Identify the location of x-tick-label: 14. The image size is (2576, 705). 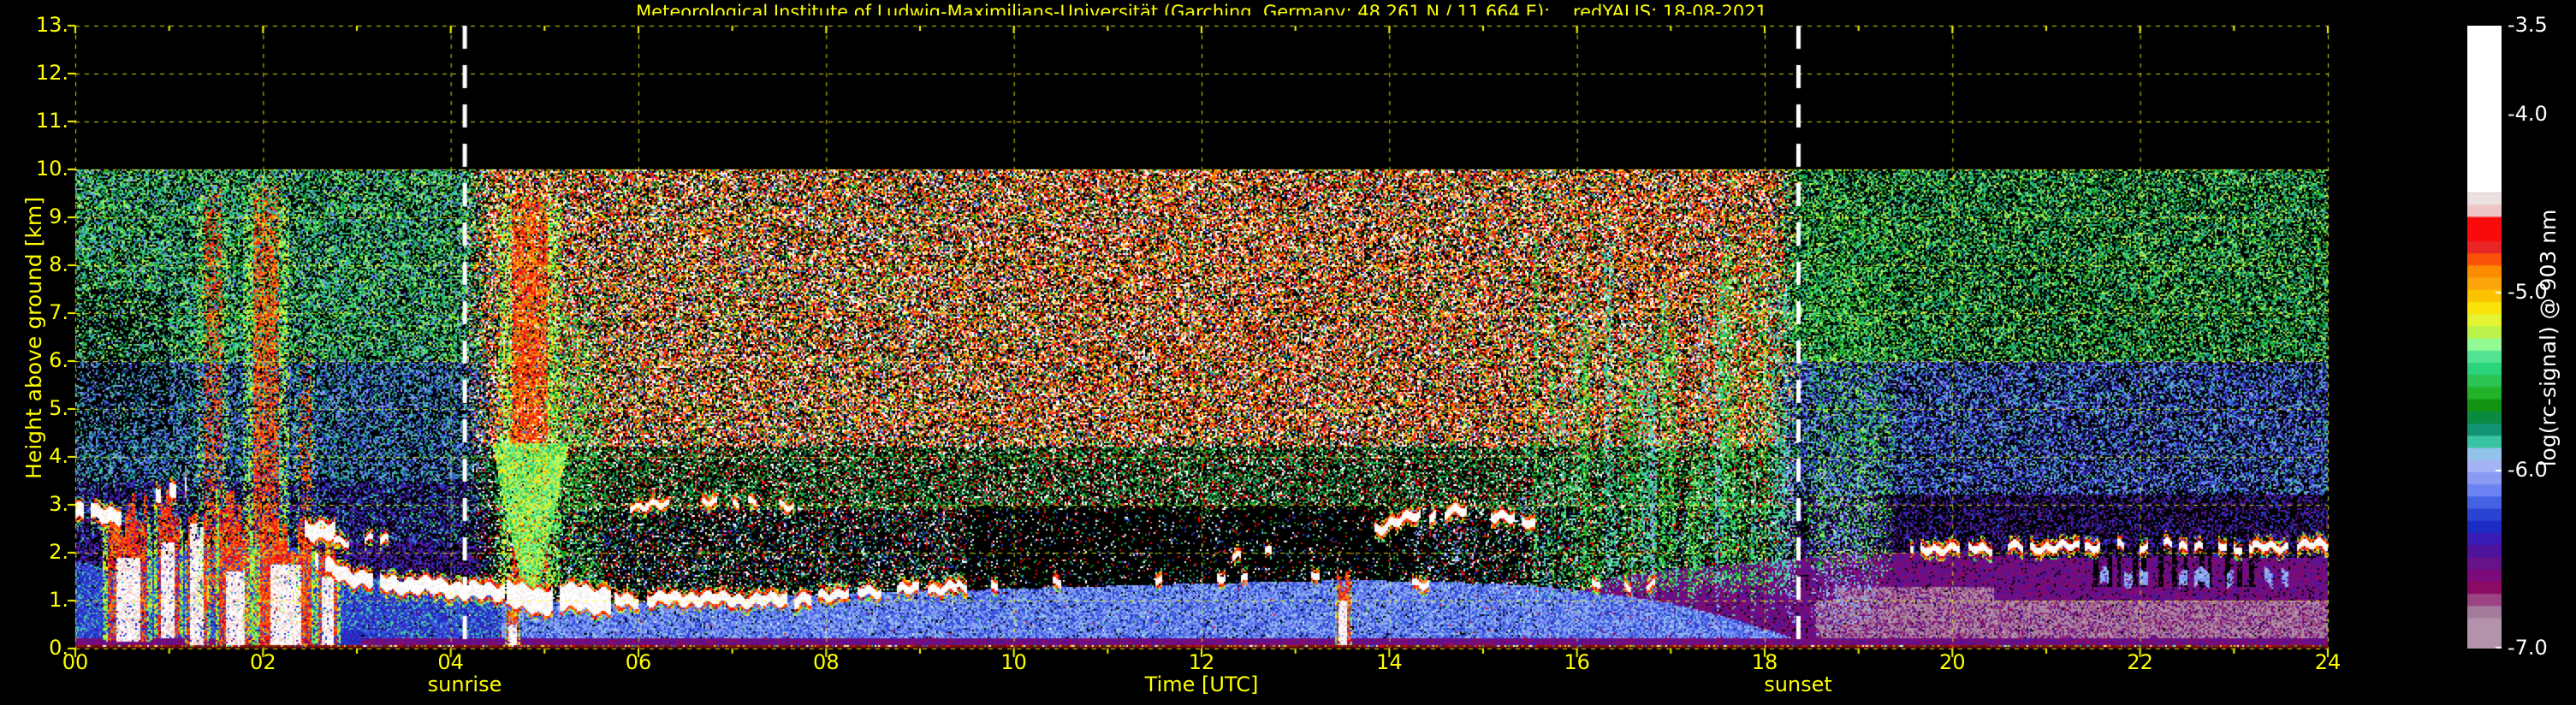
(1389, 662).